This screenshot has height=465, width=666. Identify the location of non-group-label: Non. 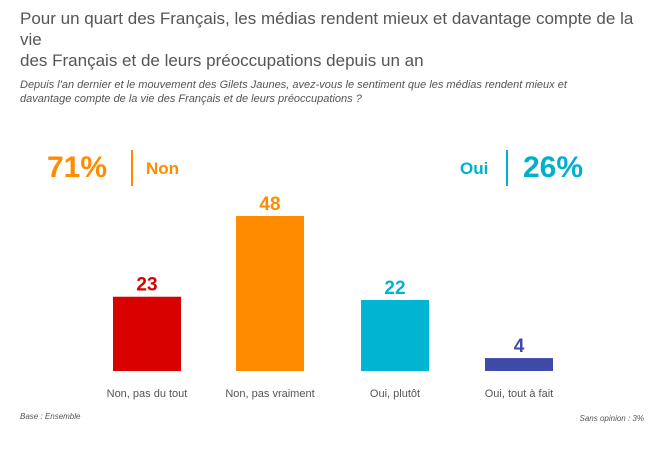
(163, 168).